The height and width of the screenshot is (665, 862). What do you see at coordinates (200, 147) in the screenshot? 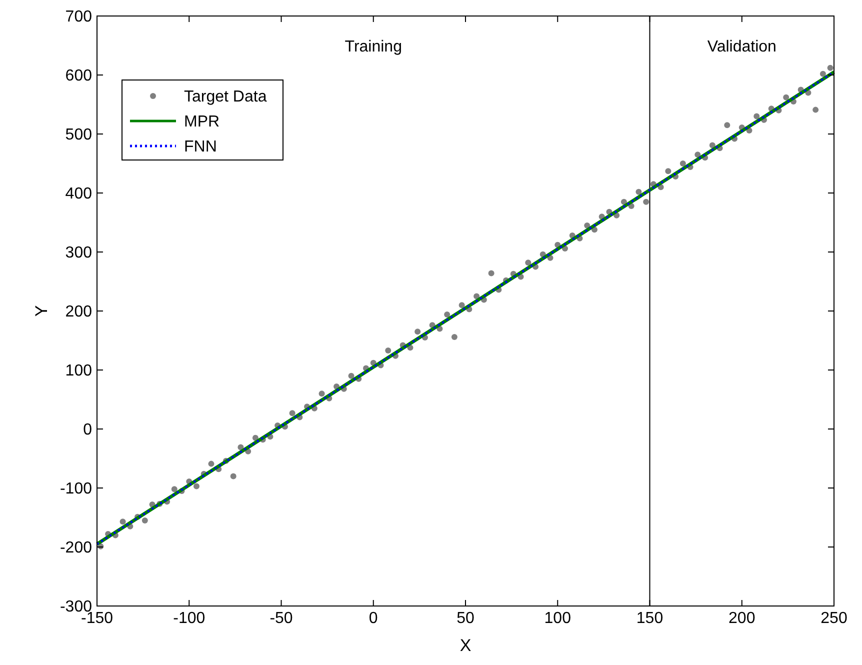
I see `legend-label: FNN` at bounding box center [200, 147].